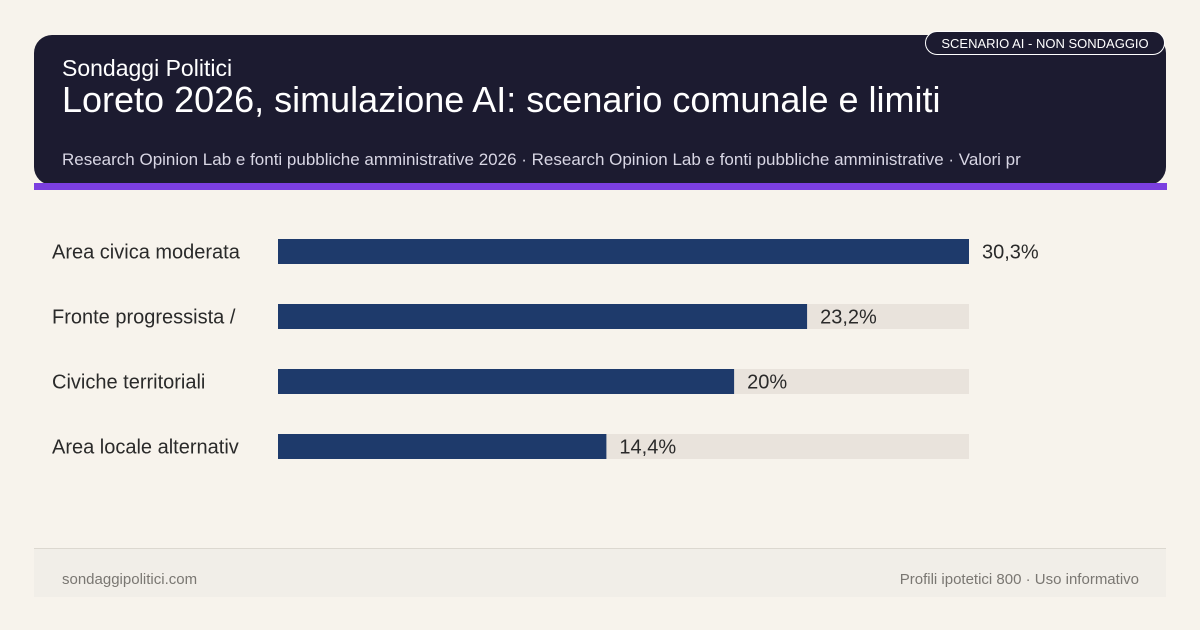  Describe the element at coordinates (1019, 579) in the screenshot. I see `footer-note: Profili ipotetici 800 · Uso informativo` at that location.